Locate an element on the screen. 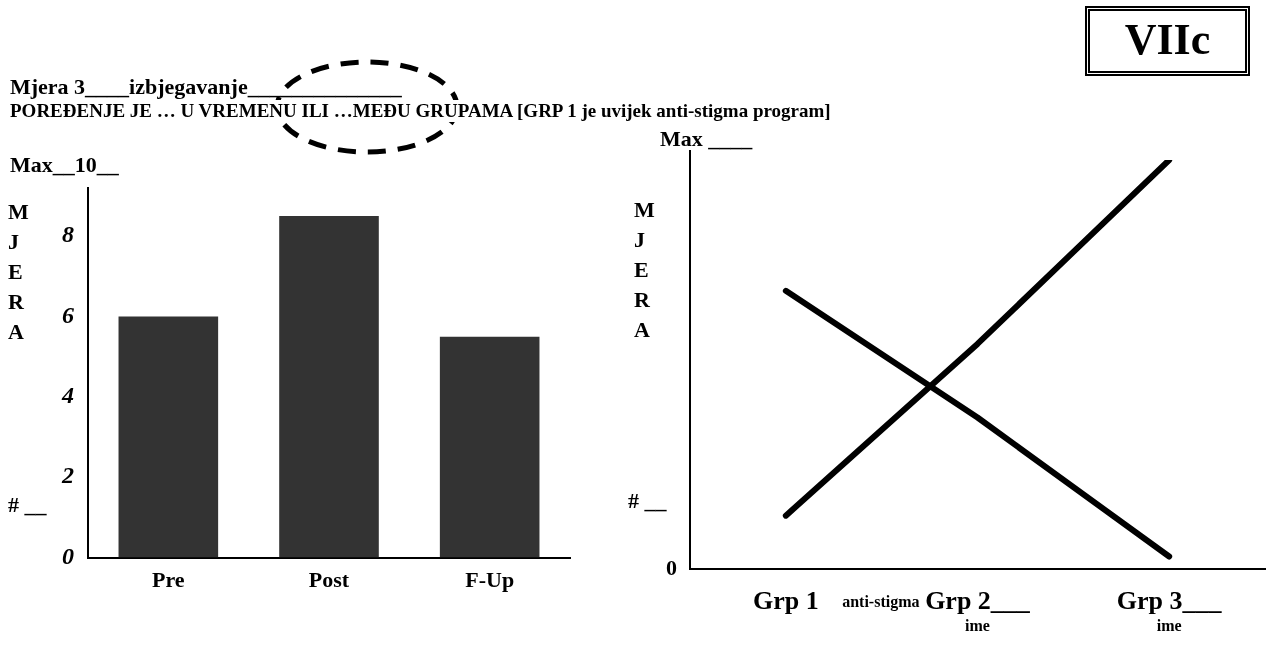  y-tick-label: 8 is located at coordinates (68, 234).